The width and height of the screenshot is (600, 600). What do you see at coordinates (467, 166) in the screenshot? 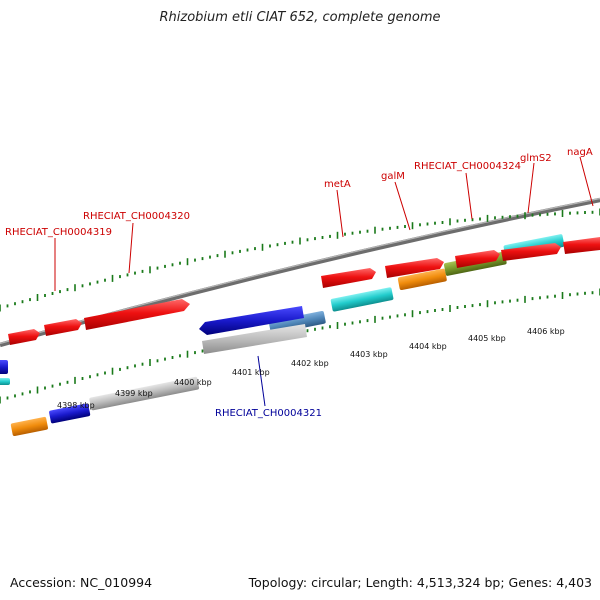
I see `gene-label-4324: RHECIAT_CH0004324` at bounding box center [467, 166].